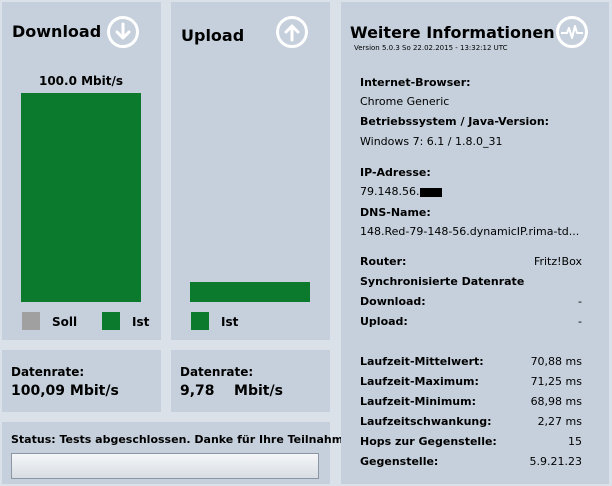  I want to click on soll-legend-label: Soll, so click(65, 322).